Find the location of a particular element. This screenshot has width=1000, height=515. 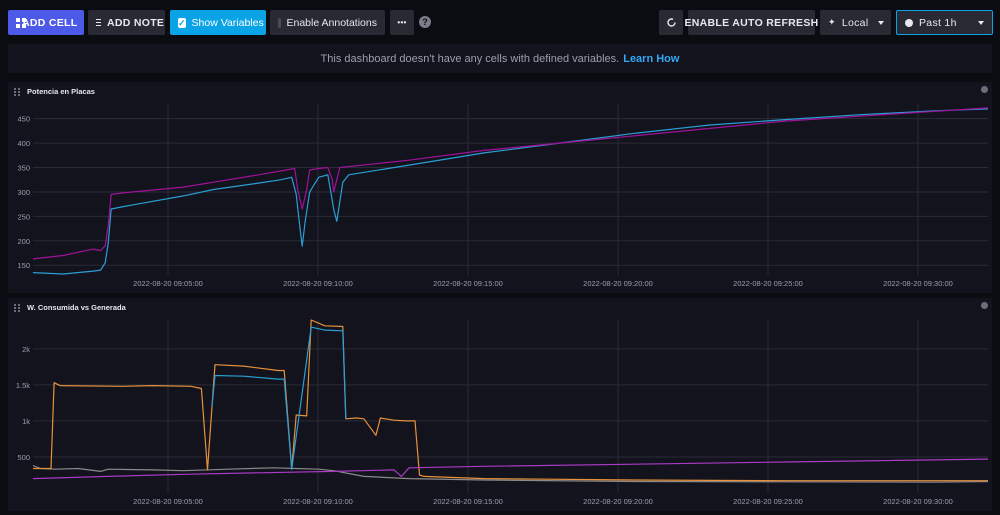

show-variables-toggle: ✓ Show Variables is located at coordinates (218, 22).